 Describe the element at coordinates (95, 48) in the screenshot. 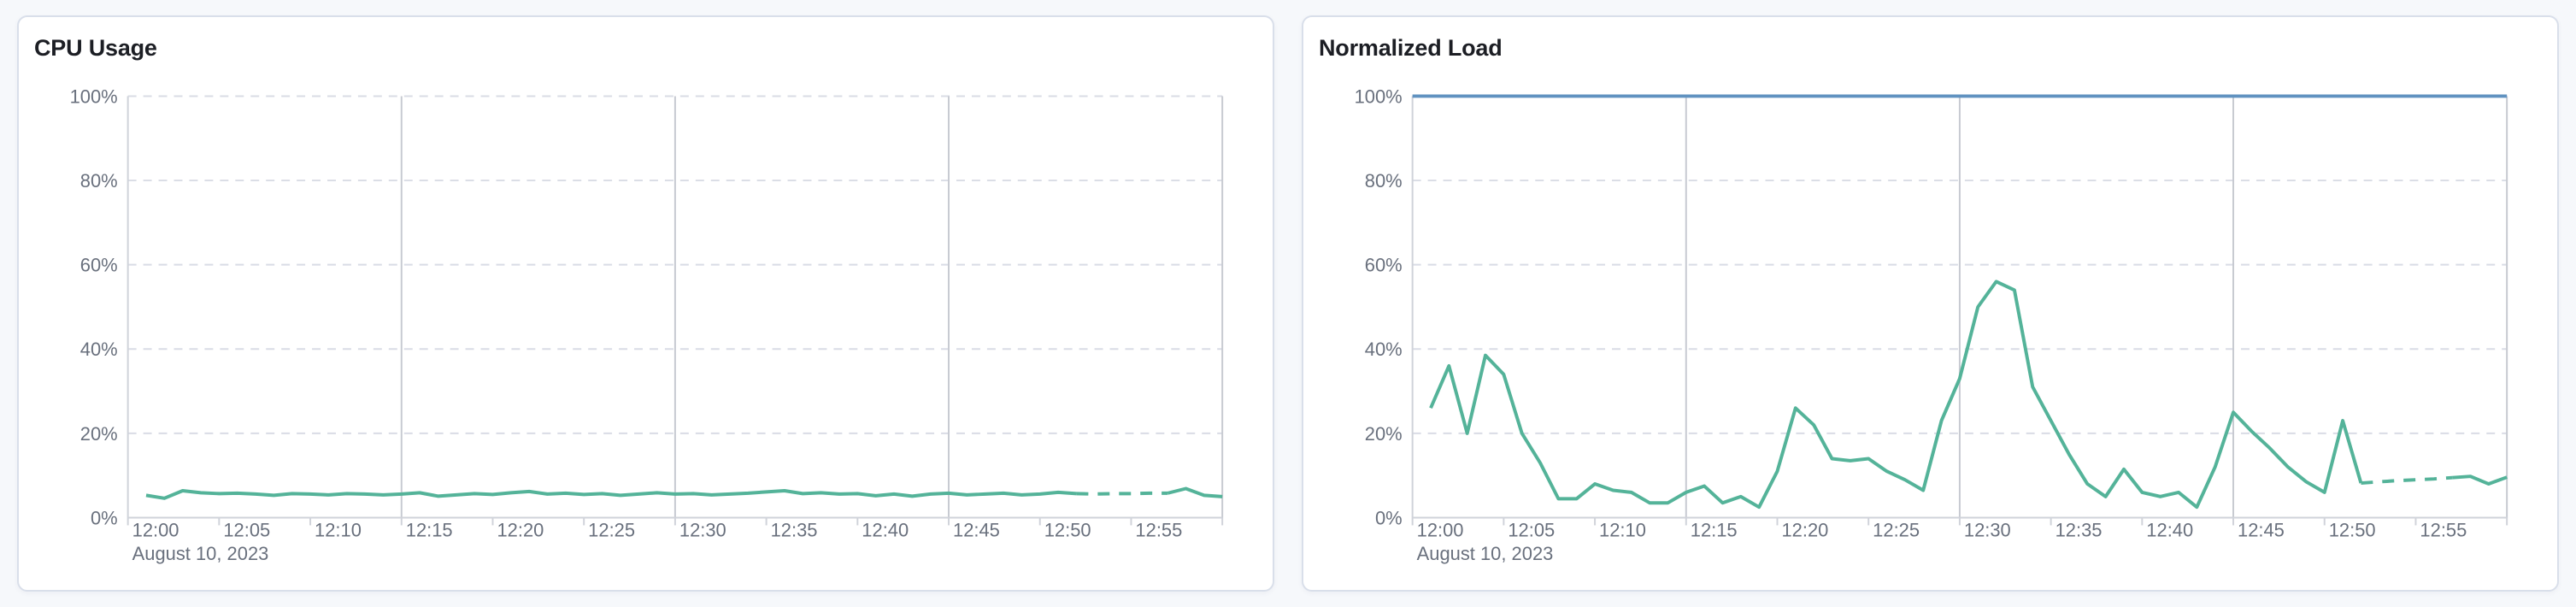

I see `panel-title-cpu-usage: CPU Usage` at that location.